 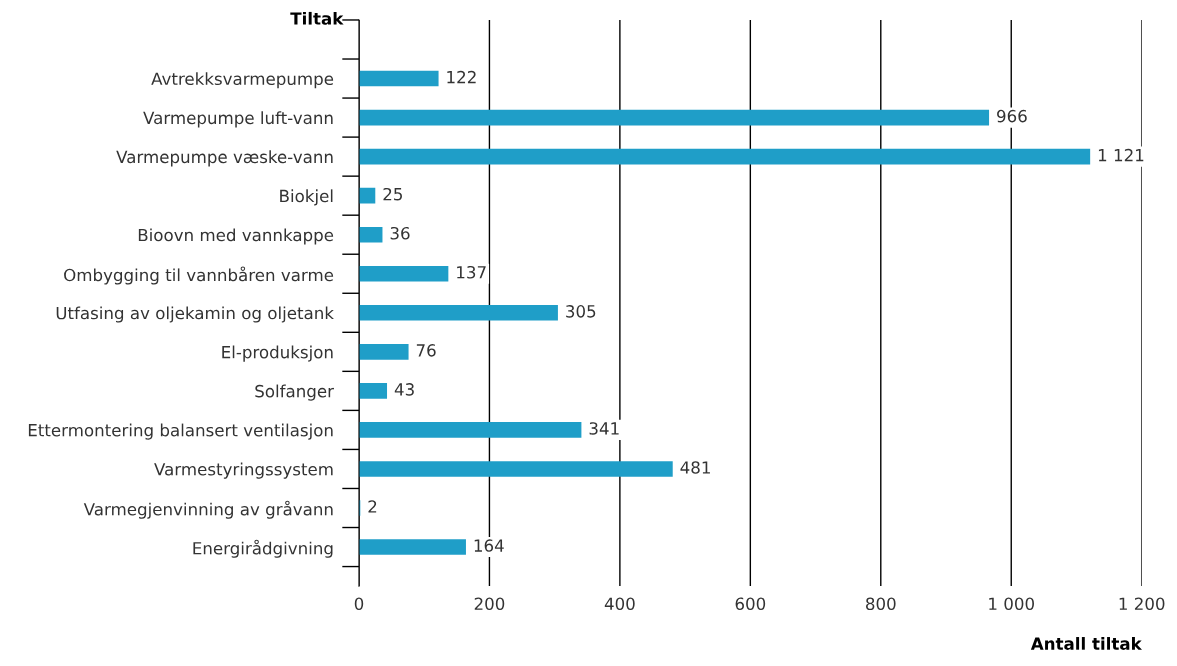 What do you see at coordinates (489, 604) in the screenshot?
I see `x-tick-label: 200` at bounding box center [489, 604].